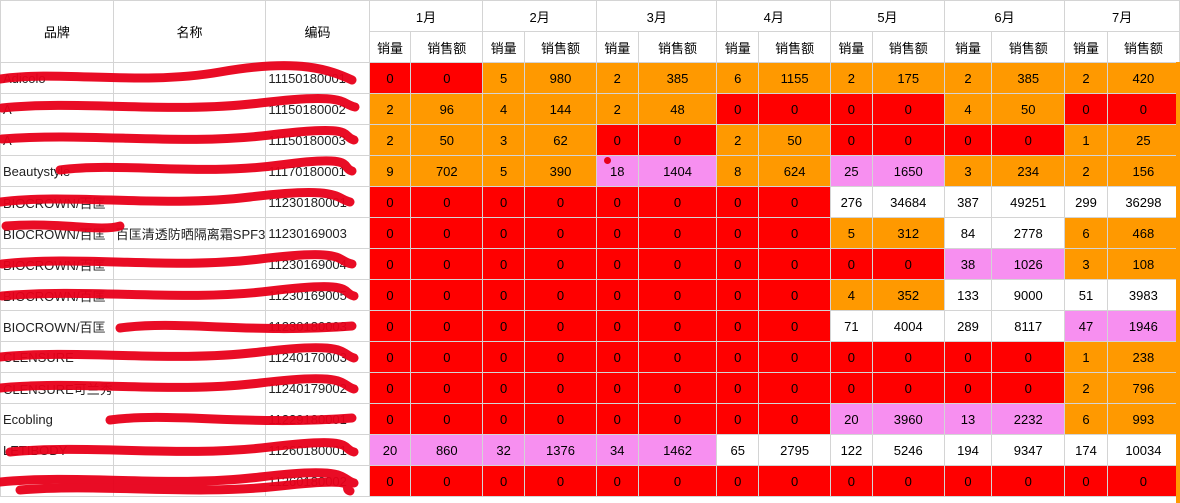  What do you see at coordinates (503, 171) in the screenshot?
I see `qty-cell: 5` at bounding box center [503, 171].